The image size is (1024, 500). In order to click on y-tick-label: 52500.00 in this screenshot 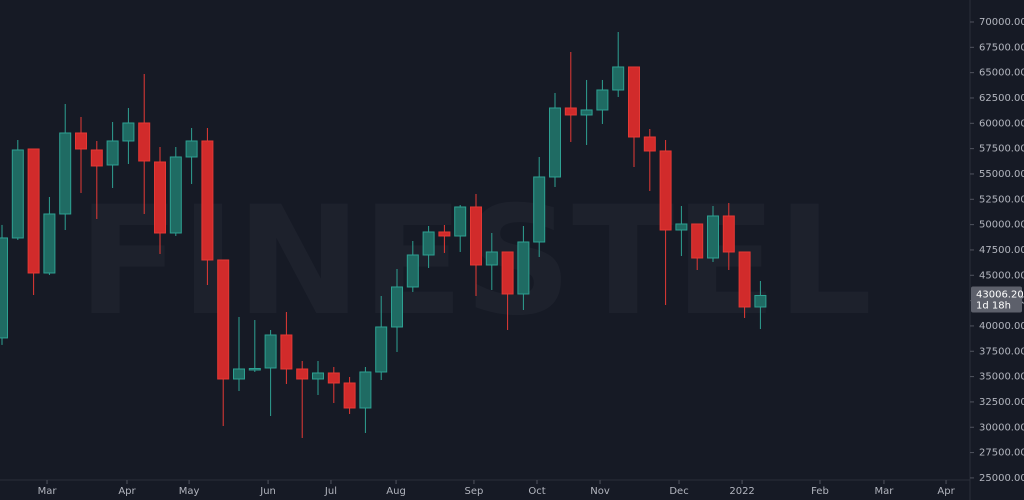, I will do `click(1001, 199)`.